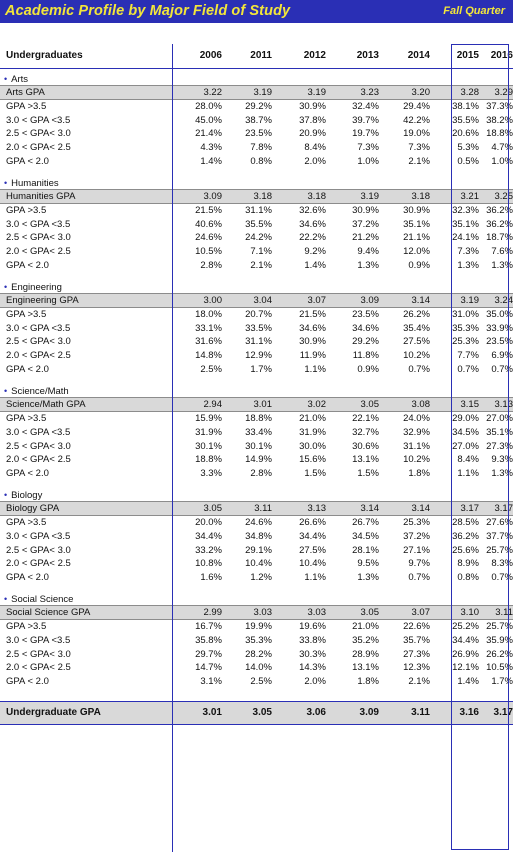 This screenshot has height=852, width=513. What do you see at coordinates (468, 460) in the screenshot?
I see `cell-2015: 8.4%` at bounding box center [468, 460].